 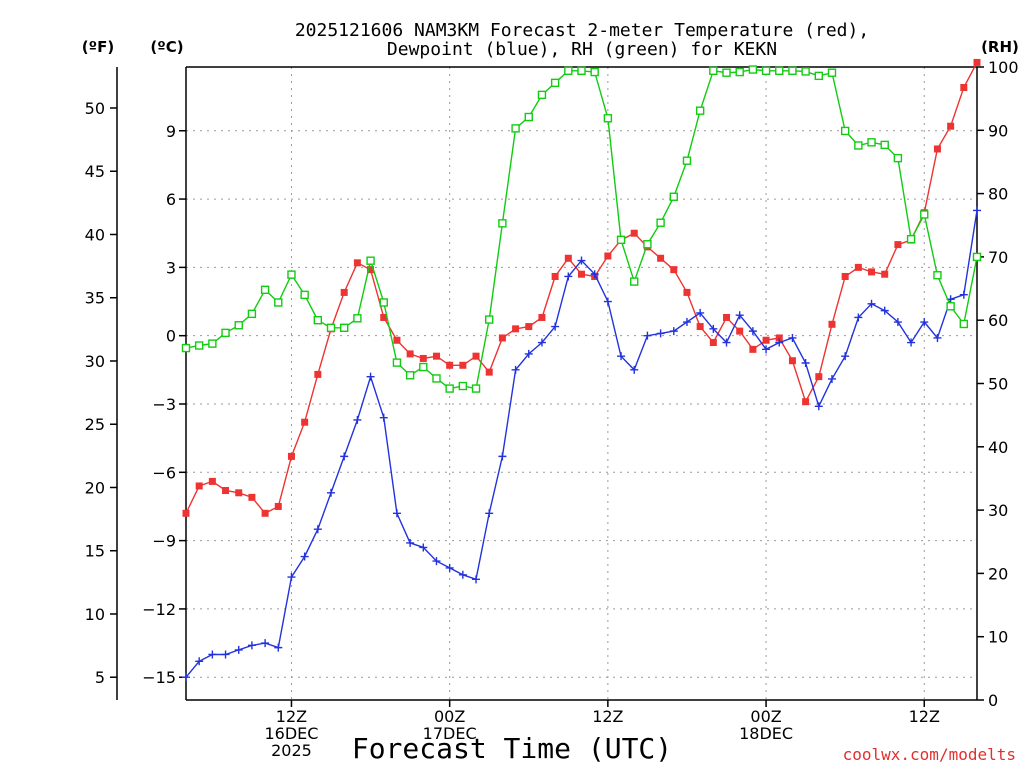 What do you see at coordinates (998, 510) in the screenshot?
I see `rh-tick-label: 30` at bounding box center [998, 510].